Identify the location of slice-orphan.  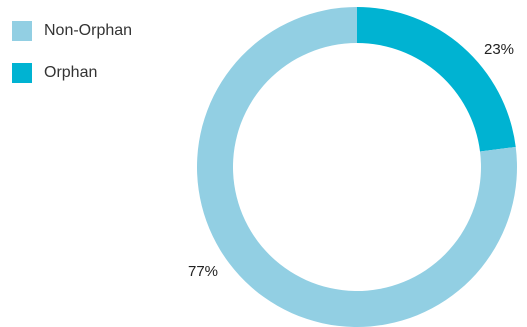
(436, 79).